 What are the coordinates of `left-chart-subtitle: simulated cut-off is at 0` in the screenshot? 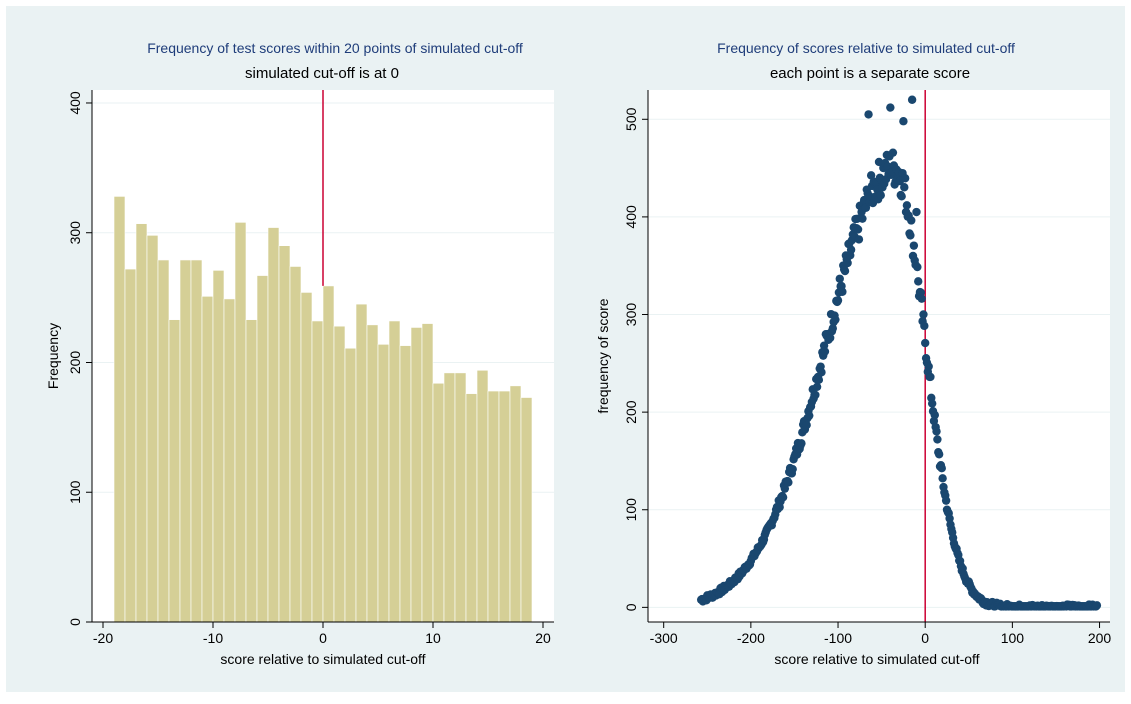 It's located at (322, 73).